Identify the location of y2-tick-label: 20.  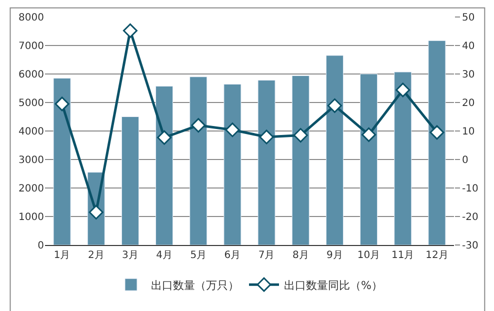
(468, 103).